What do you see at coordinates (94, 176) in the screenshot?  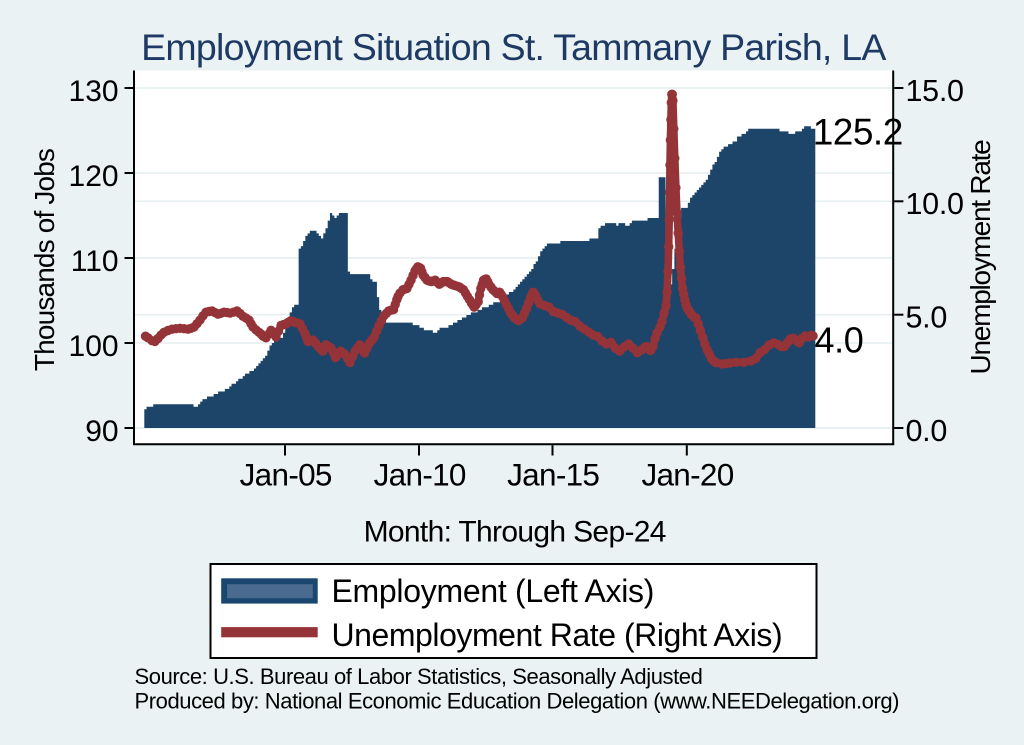 I see `svg-text: 120` at bounding box center [94, 176].